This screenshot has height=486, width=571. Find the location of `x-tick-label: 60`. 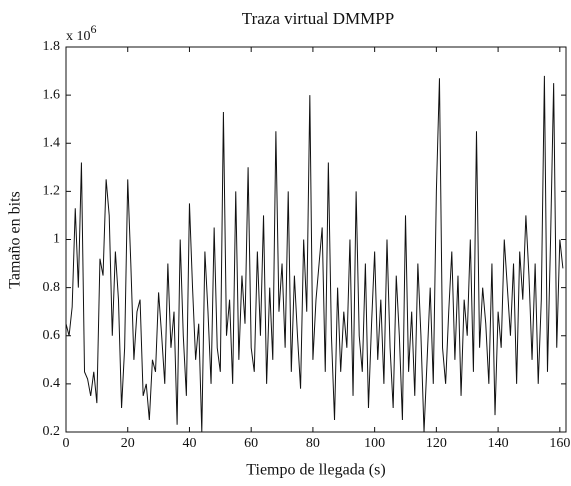

x-tick-label: 60 is located at coordinates (251, 443).